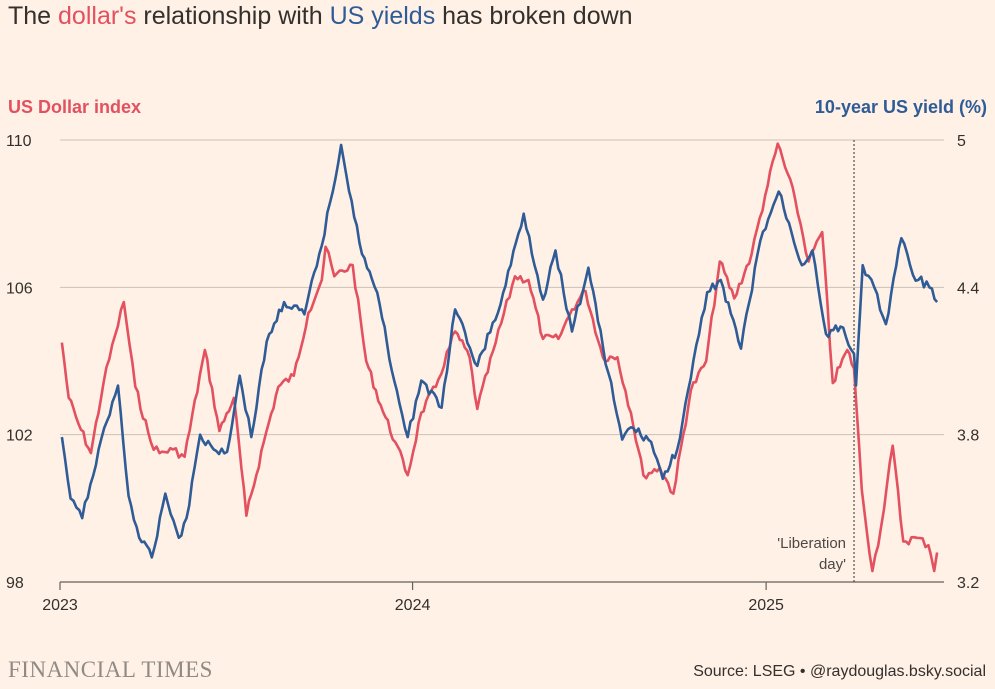 This screenshot has width=995, height=689. Describe the element at coordinates (766, 605) in the screenshot. I see `x-tick-label: 2025` at that location.